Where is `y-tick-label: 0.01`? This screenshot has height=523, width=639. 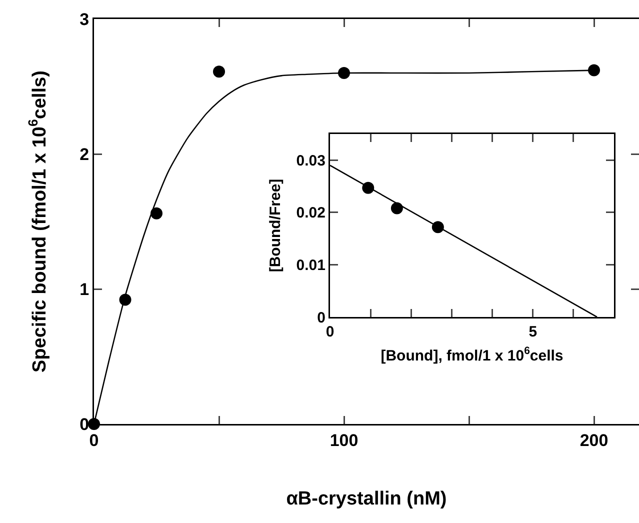
y-tick-label: 0.01 is located at coordinates (311, 265).